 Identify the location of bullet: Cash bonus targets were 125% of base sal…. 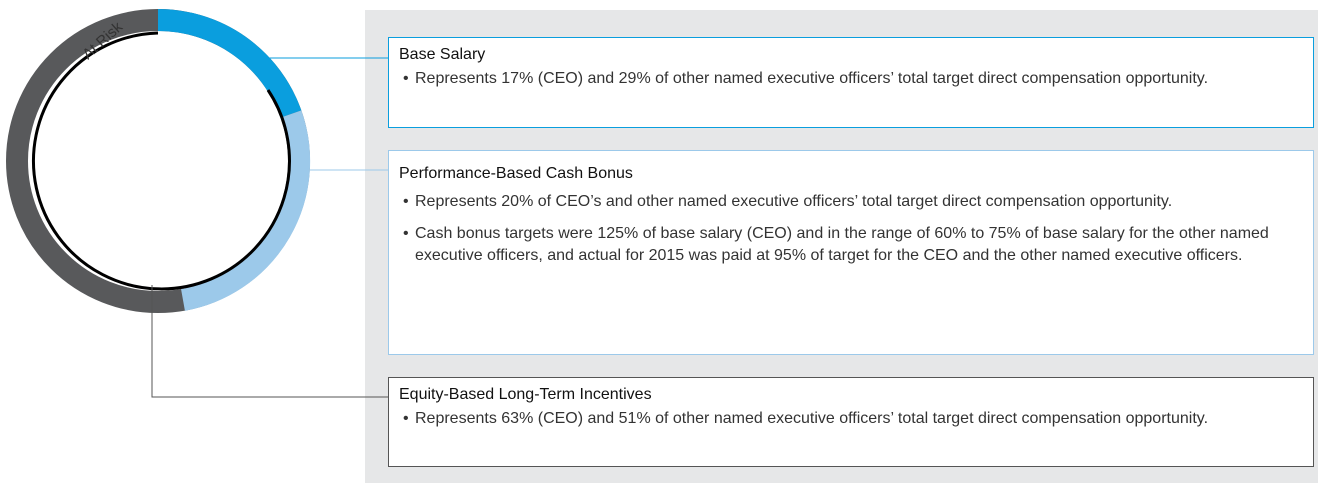
(851, 245).